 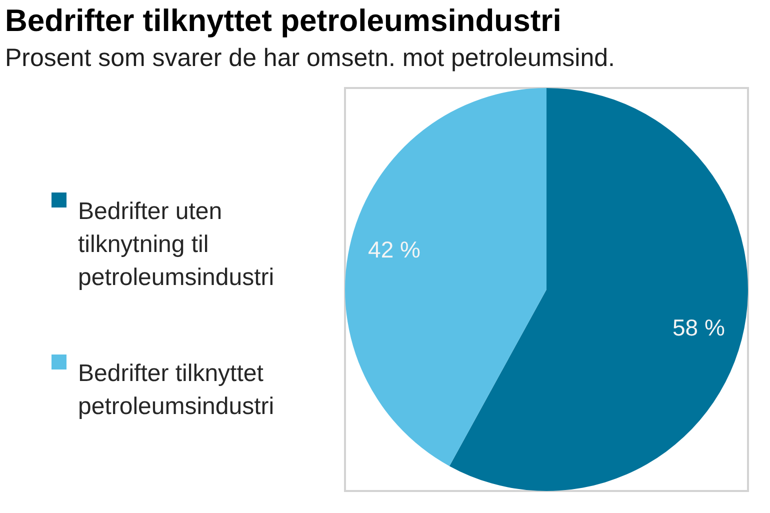 I want to click on data-label: 58 %, so click(x=698, y=327).